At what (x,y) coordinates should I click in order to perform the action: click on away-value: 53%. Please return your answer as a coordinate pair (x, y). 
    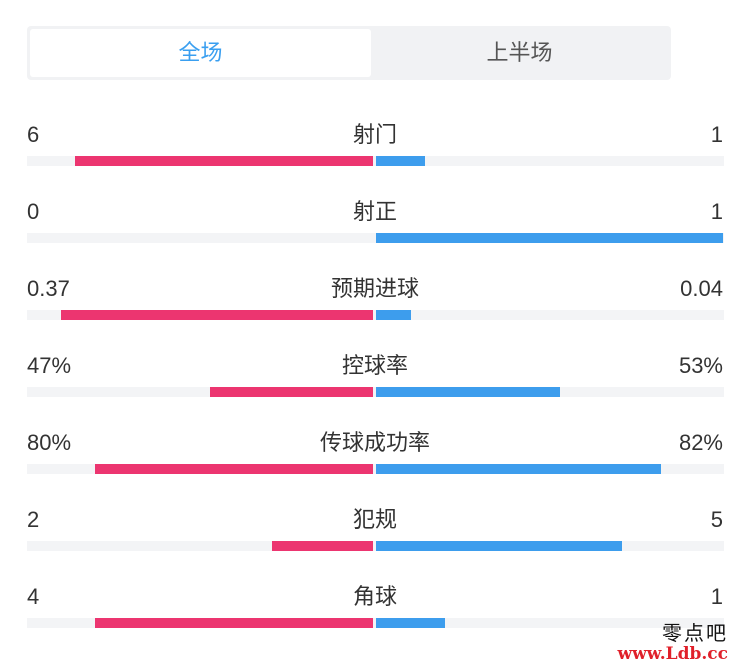
    Looking at the image, I should click on (700, 365).